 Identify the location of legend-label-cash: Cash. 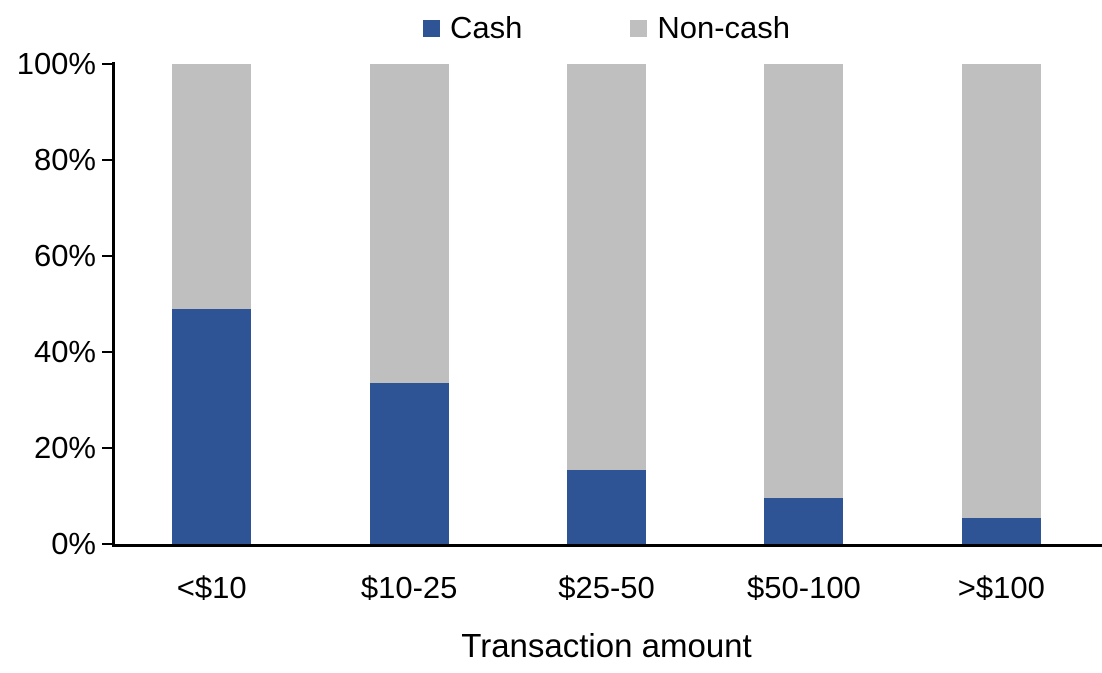
(486, 27).